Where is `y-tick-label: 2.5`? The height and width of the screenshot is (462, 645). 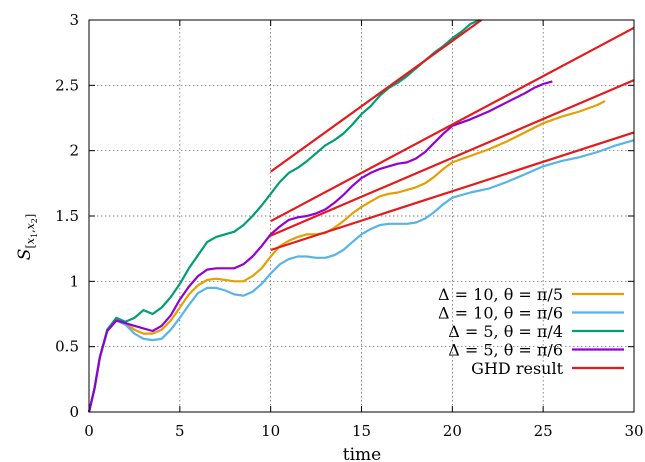 y-tick-label: 2.5 is located at coordinates (67, 85).